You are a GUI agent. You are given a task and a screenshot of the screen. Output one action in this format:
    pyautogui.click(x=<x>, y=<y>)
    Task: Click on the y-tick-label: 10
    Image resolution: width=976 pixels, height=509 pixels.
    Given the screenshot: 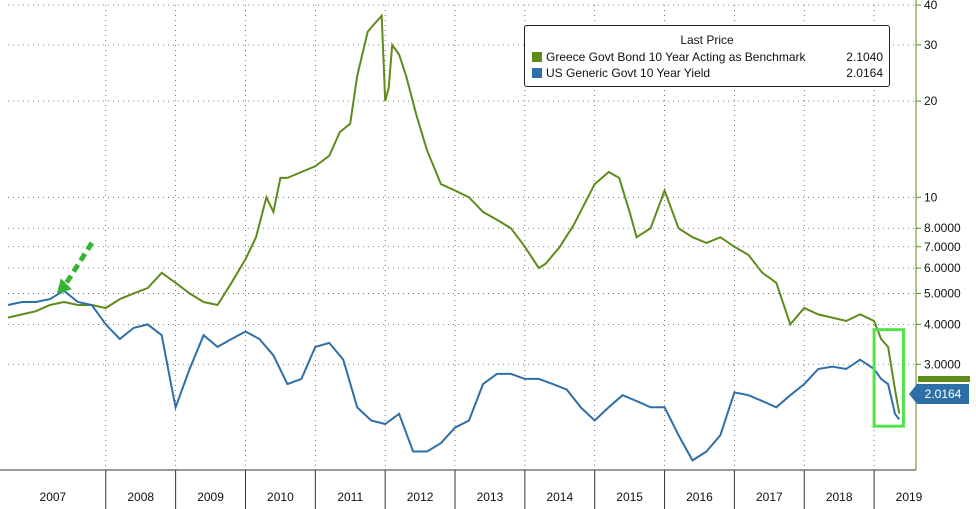 What is the action you would take?
    pyautogui.click(x=931, y=197)
    